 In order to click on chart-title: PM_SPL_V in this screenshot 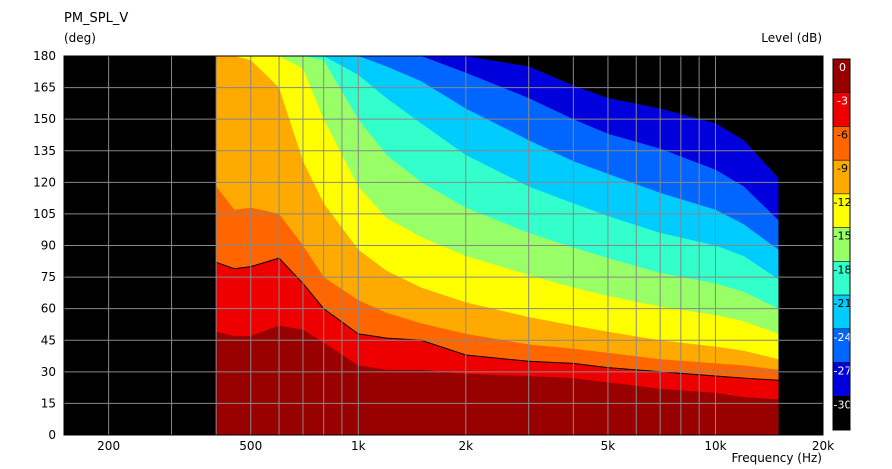, I will do `click(96, 18)`.